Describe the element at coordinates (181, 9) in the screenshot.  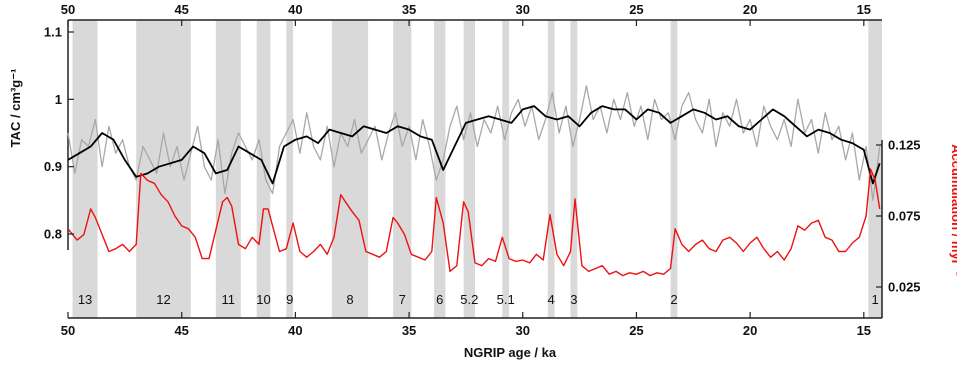
I see `x-tick-label-top: 45` at that location.